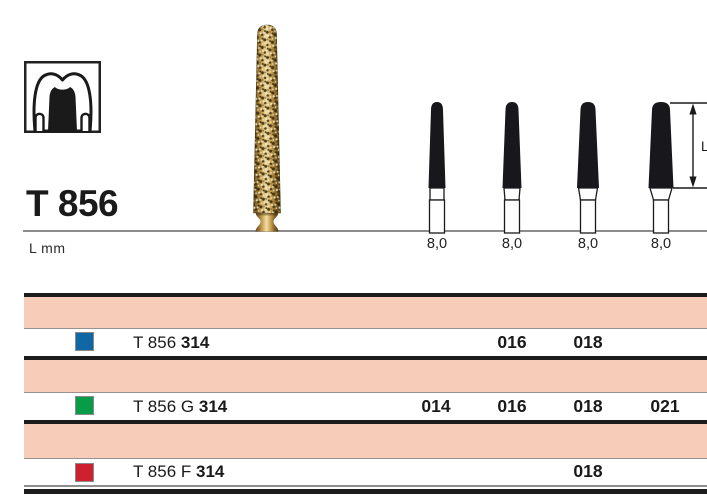 Image resolution: width=707 pixels, height=500 pixels. I want to click on product-code: T 856 F 314, so click(178, 471).